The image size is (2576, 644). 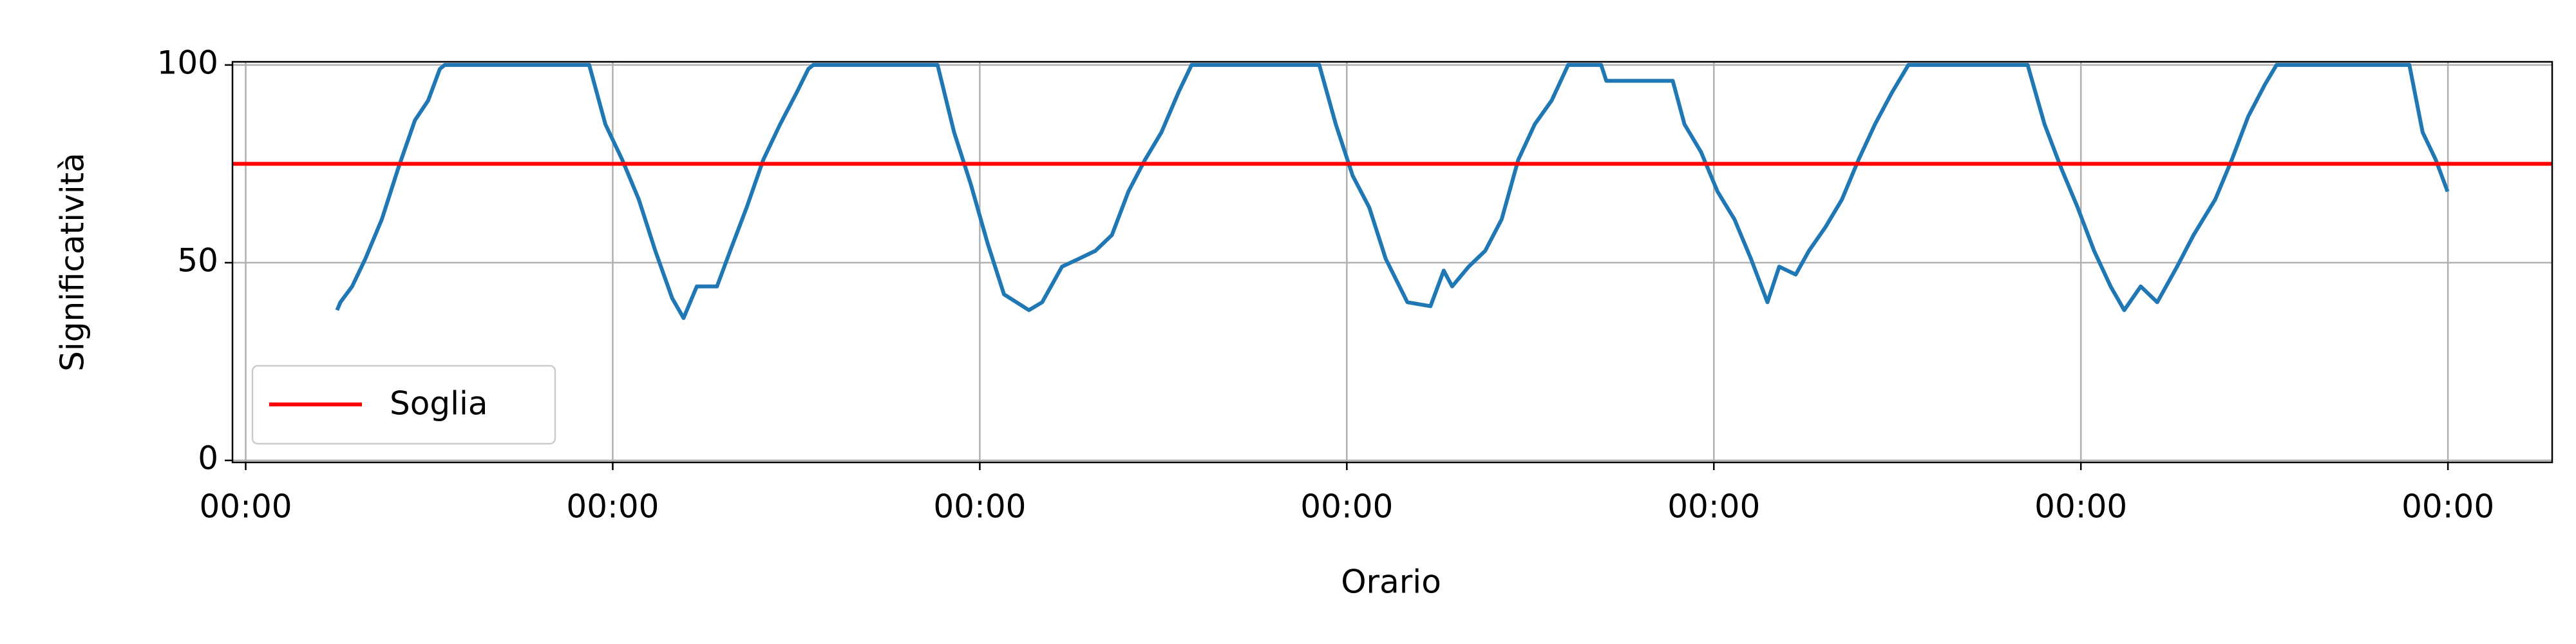 What do you see at coordinates (1391, 582) in the screenshot?
I see `x-axis-label: Orario` at bounding box center [1391, 582].